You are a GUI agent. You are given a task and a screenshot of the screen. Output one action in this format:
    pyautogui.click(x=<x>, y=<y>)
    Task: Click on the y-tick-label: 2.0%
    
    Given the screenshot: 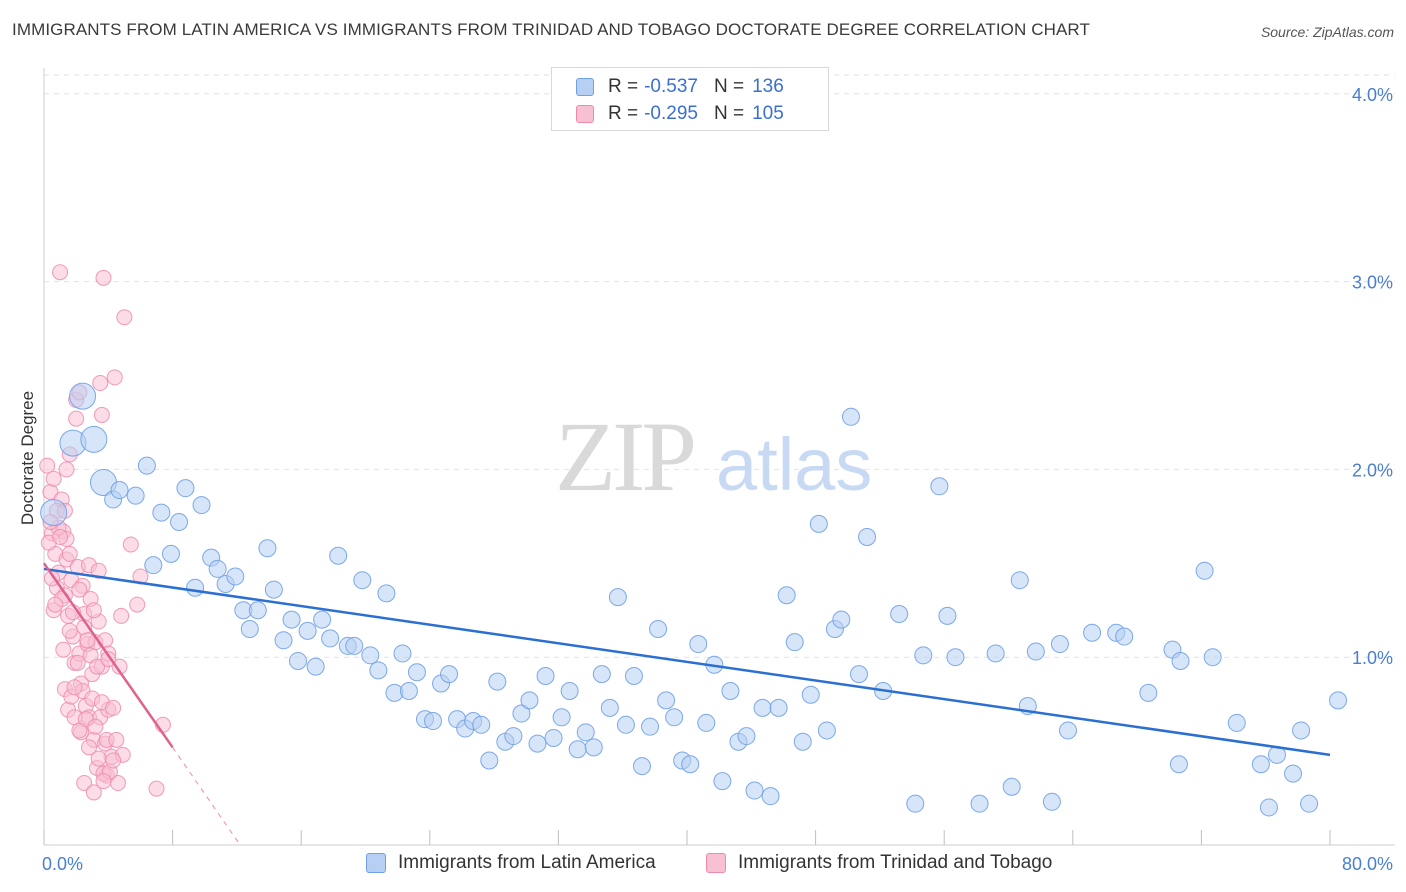 What is the action you would take?
    pyautogui.click(x=1372, y=470)
    